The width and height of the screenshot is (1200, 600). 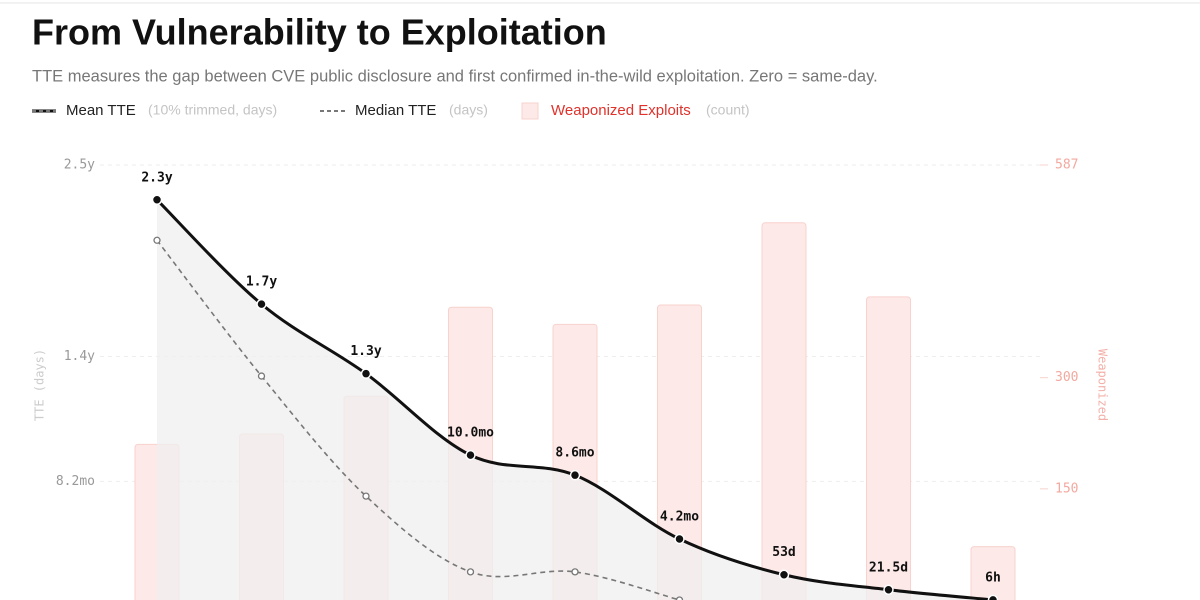 I want to click on chart-title: From Vulnerability to Exploitation, so click(x=319, y=32).